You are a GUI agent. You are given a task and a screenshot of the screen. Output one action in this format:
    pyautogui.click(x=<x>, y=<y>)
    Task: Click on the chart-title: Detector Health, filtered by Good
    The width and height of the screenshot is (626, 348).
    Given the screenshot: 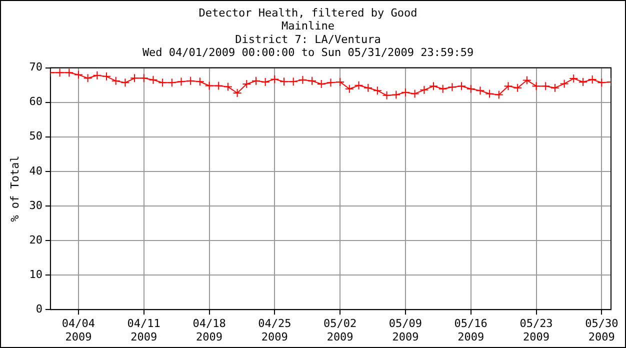 What is the action you would take?
    pyautogui.click(x=308, y=13)
    